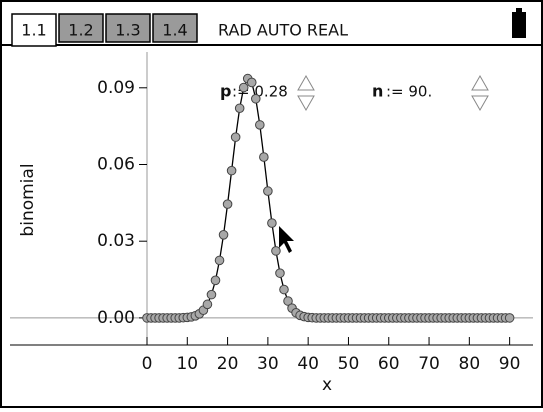 The height and width of the screenshot is (412, 543). I want to click on x-tick-label: 20, so click(228, 364).